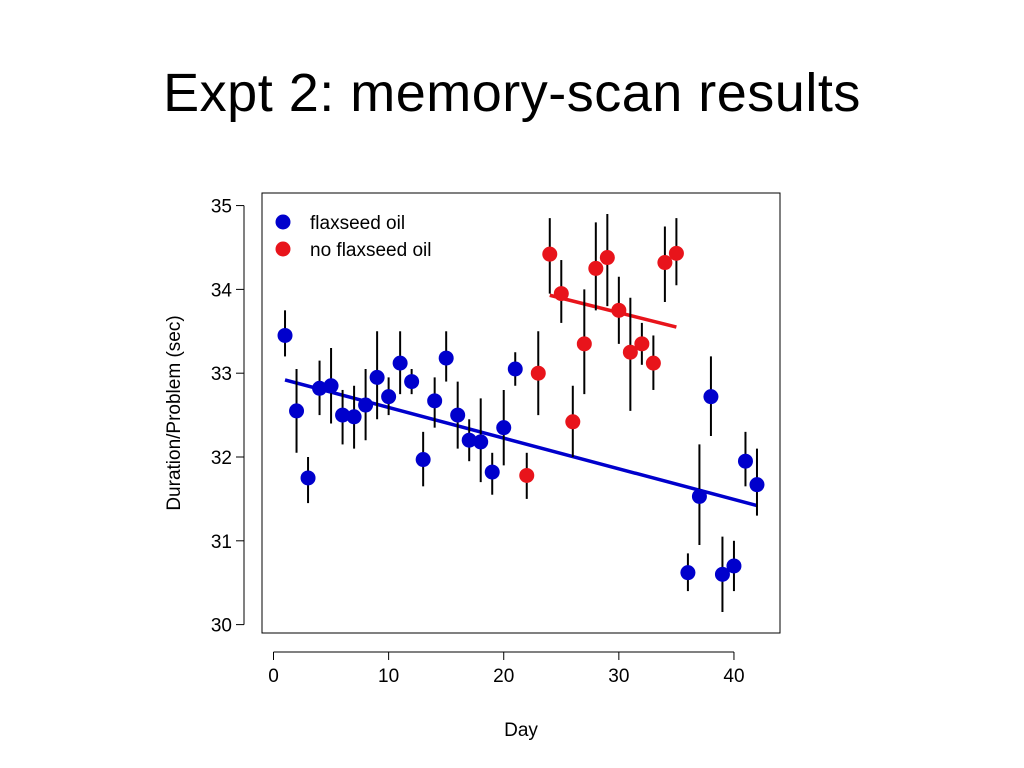 This screenshot has height=768, width=1024. I want to click on x-tick-label: 30, so click(618, 676).